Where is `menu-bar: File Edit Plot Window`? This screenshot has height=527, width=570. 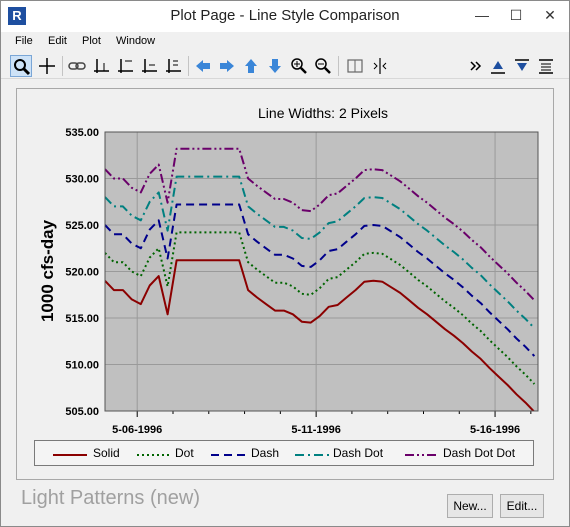 menu-bar: File Edit Plot Window is located at coordinates (285, 42).